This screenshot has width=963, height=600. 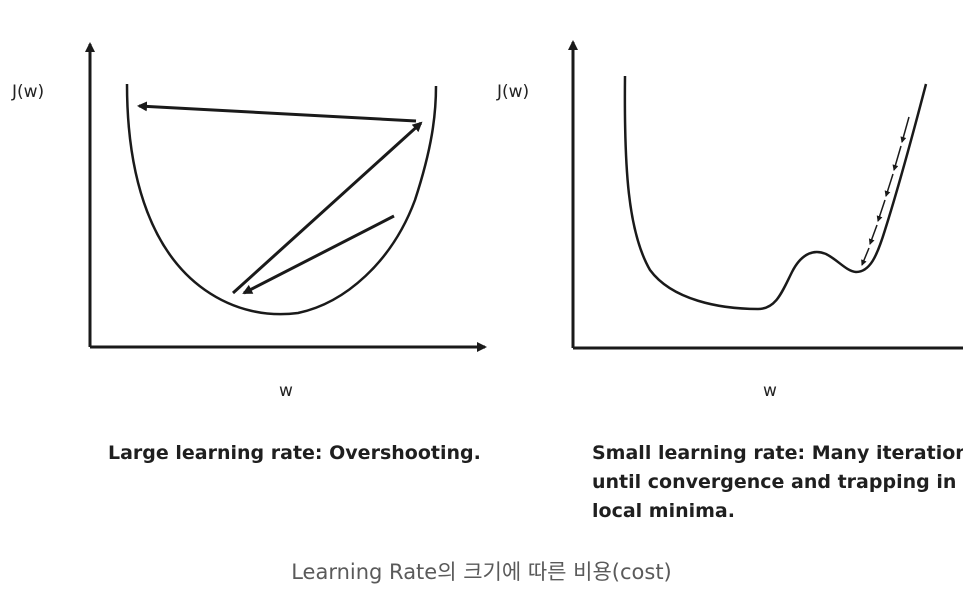 I want to click on right-caption-line: local minima., so click(x=663, y=511).